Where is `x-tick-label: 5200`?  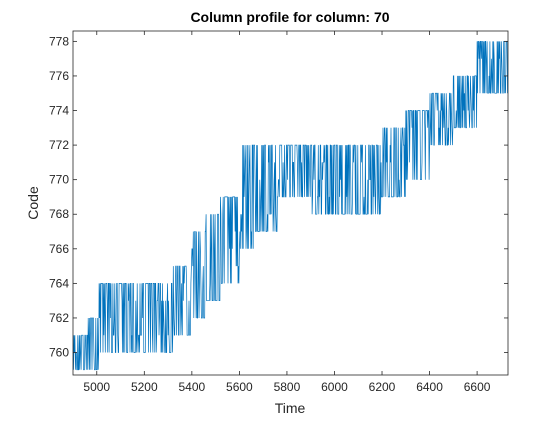
x-tick-label: 5200 is located at coordinates (144, 387).